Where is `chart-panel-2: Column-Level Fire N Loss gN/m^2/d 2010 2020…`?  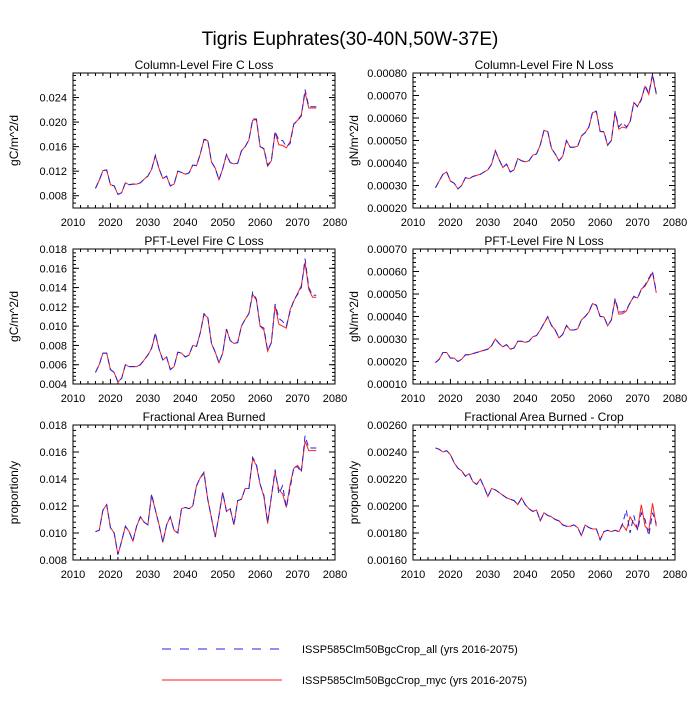
chart-panel-2: Column-Level Fire N Loss gN/m^2/d 2010 2020… is located at coordinates (517, 143).